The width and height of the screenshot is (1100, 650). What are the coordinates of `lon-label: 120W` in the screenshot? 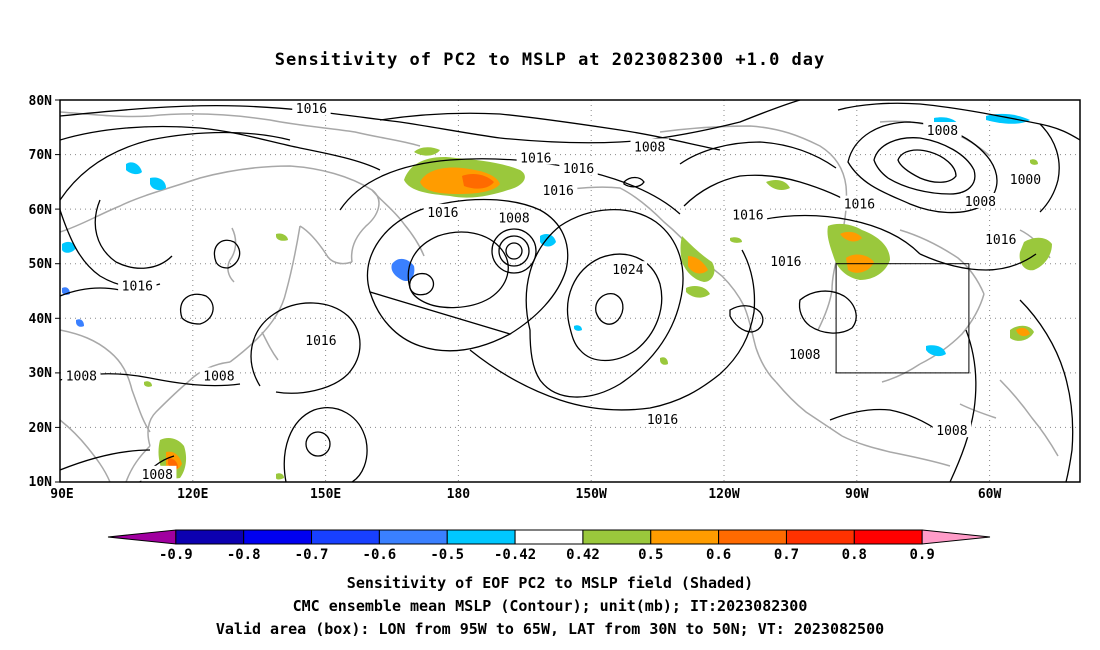 It's located at (723, 494).